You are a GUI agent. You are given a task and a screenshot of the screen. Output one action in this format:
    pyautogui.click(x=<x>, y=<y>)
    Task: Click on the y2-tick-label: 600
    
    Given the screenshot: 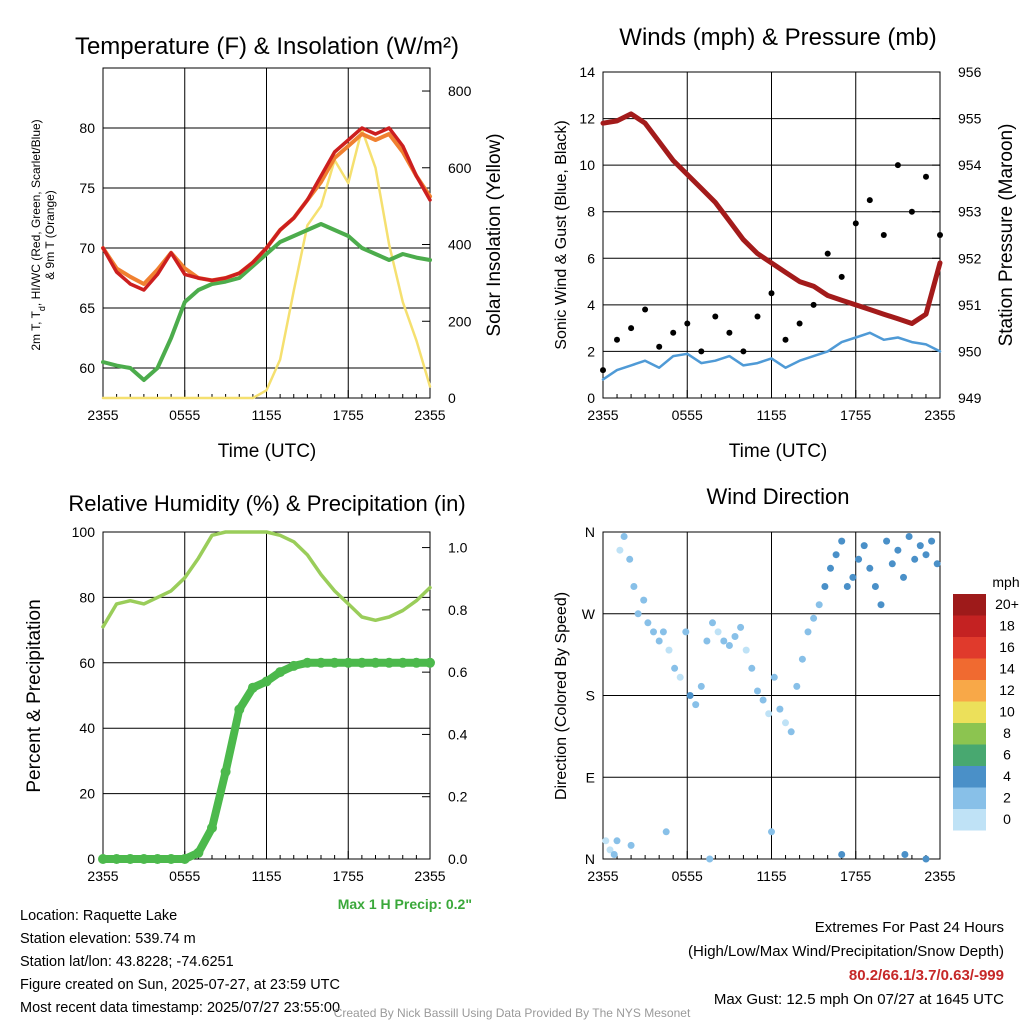 What is the action you would take?
    pyautogui.click(x=460, y=168)
    